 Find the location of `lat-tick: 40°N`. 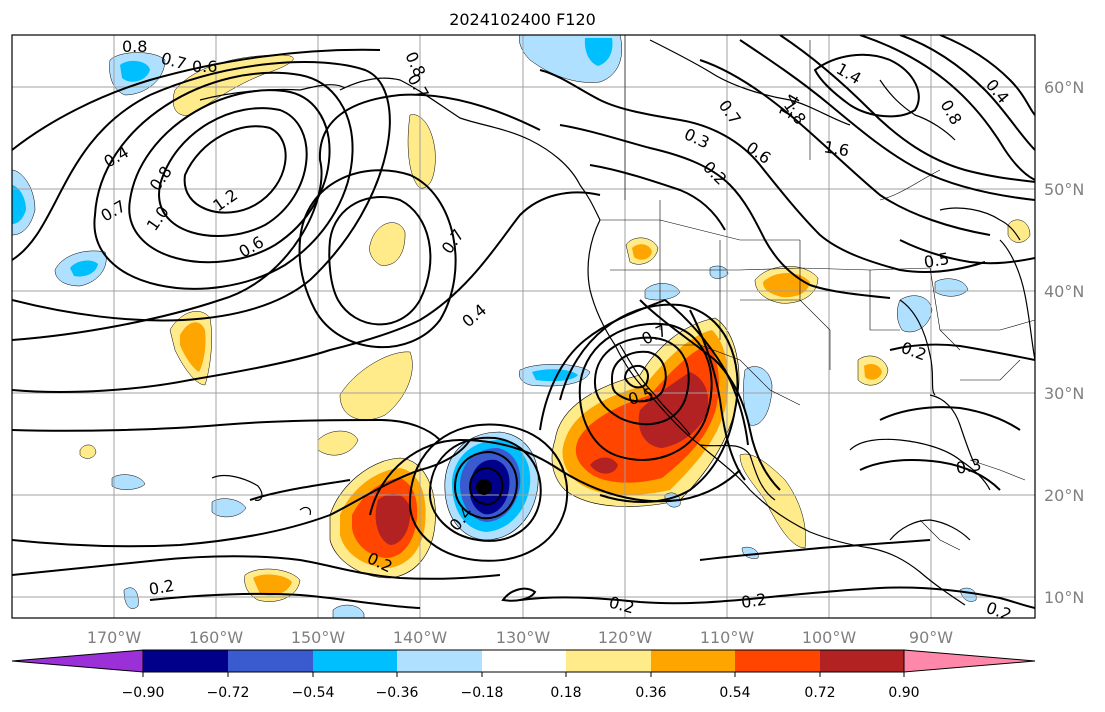

lat-tick: 40°N is located at coordinates (1064, 291).